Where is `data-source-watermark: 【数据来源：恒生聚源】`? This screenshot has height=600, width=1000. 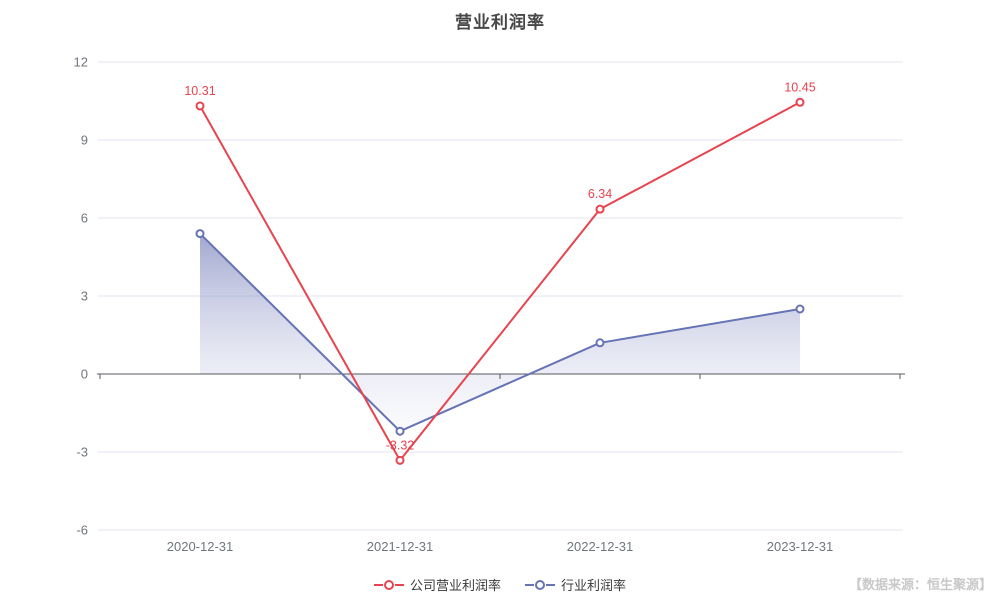 data-source-watermark: 【数据来源：恒生聚源】 is located at coordinates (920, 584).